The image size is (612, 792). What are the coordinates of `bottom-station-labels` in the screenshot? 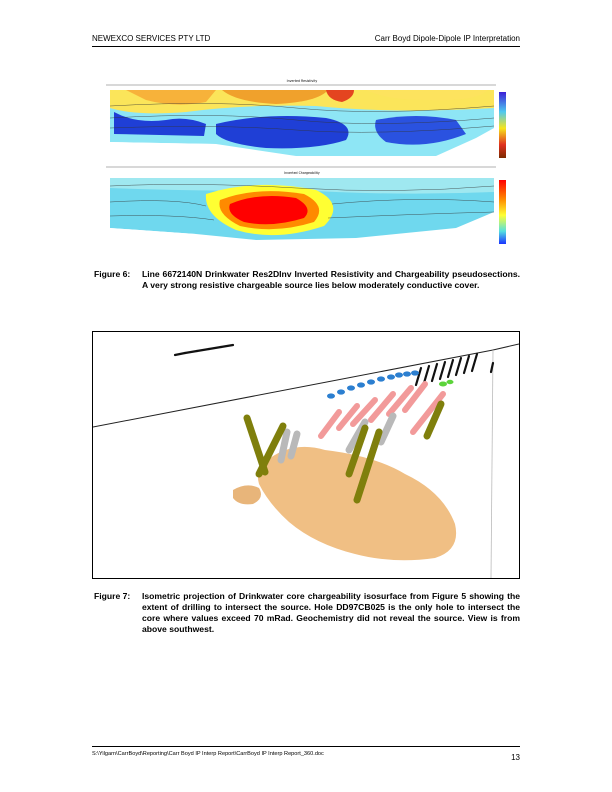 It's located at (301, 167).